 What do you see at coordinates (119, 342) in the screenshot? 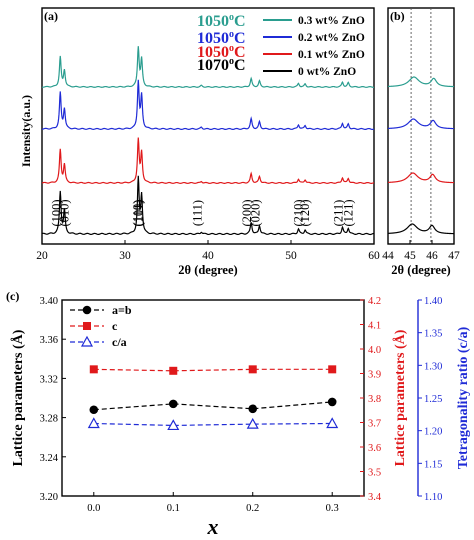
I see `legend-entry-c: c/a` at bounding box center [119, 342].